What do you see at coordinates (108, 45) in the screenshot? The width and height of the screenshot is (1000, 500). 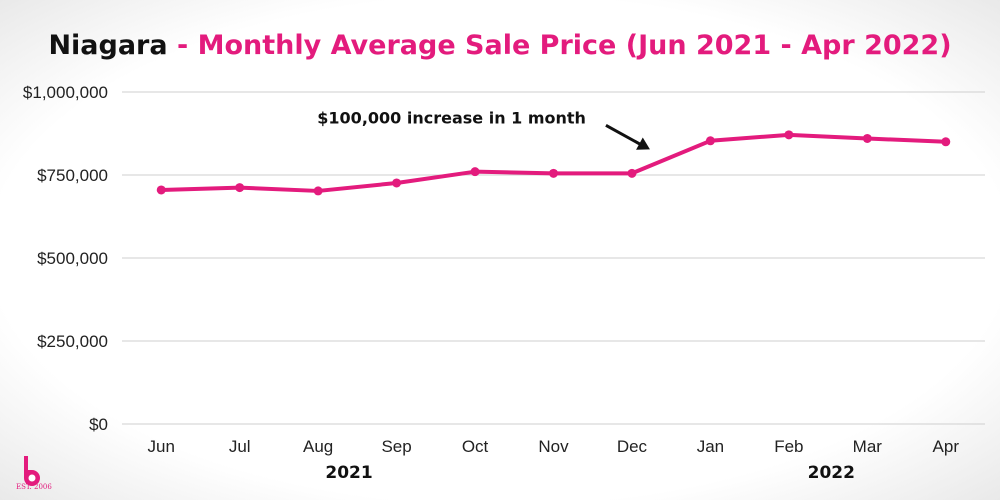 I see `chart-title-region: Niagara` at bounding box center [108, 45].